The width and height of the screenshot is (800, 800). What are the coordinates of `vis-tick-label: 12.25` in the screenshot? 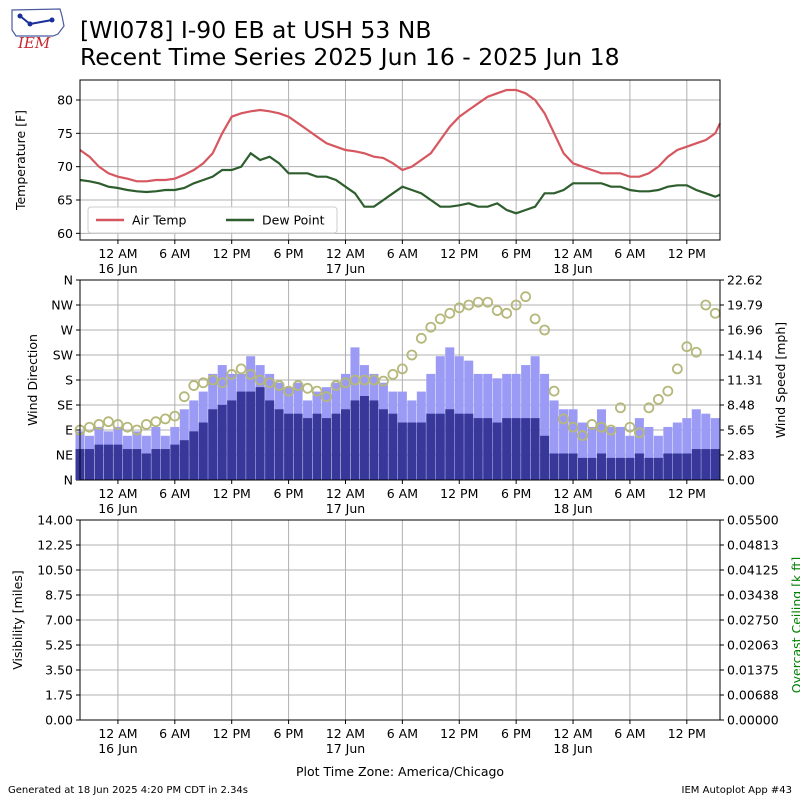 It's located at (55, 545).